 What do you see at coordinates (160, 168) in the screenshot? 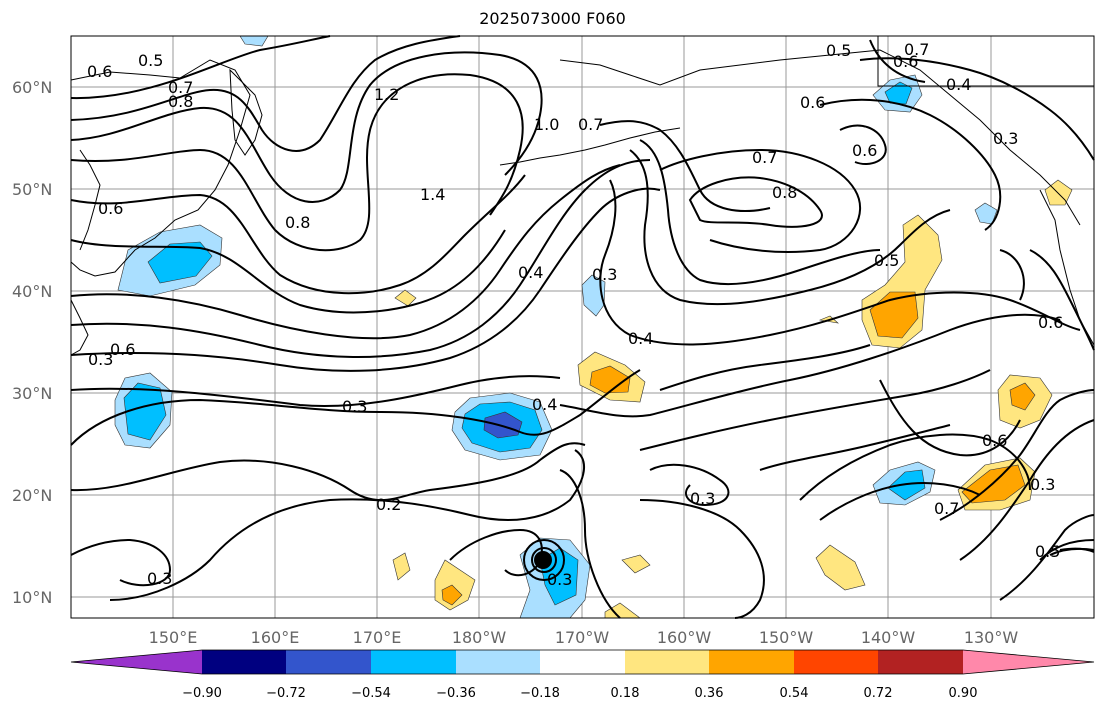
I see `coastline-asia` at bounding box center [160, 168].